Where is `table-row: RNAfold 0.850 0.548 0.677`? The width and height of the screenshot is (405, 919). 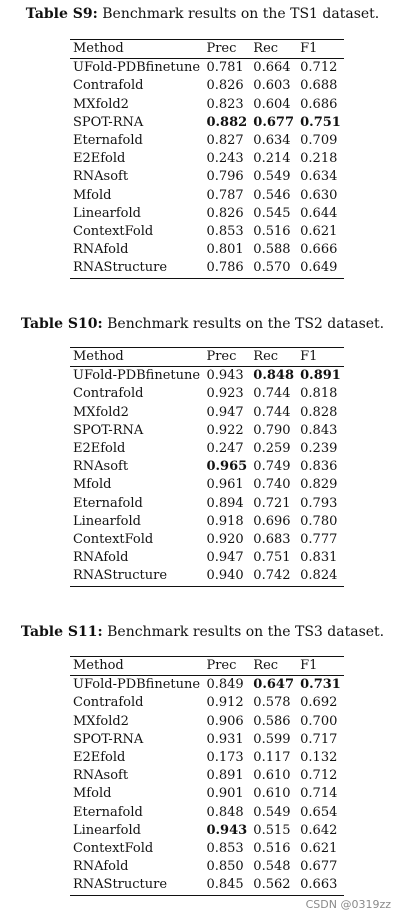
table-row: RNAfold 0.850 0.548 0.677 is located at coordinates (207, 867).